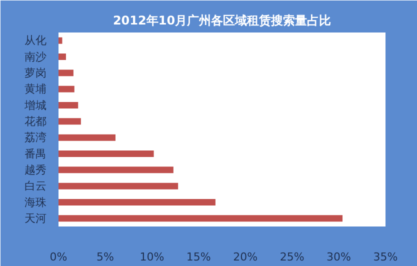  Describe the element at coordinates (59, 257) in the screenshot. I see `x-tick-label: 0%` at that location.